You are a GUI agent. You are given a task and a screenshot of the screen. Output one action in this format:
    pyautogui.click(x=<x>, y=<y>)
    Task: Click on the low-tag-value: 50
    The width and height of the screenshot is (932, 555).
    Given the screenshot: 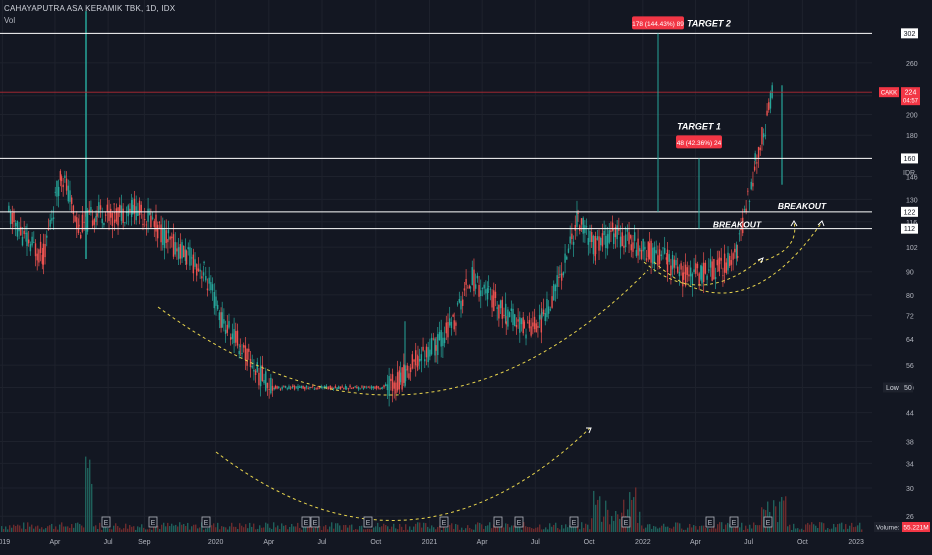 What is the action you would take?
    pyautogui.click(x=908, y=388)
    